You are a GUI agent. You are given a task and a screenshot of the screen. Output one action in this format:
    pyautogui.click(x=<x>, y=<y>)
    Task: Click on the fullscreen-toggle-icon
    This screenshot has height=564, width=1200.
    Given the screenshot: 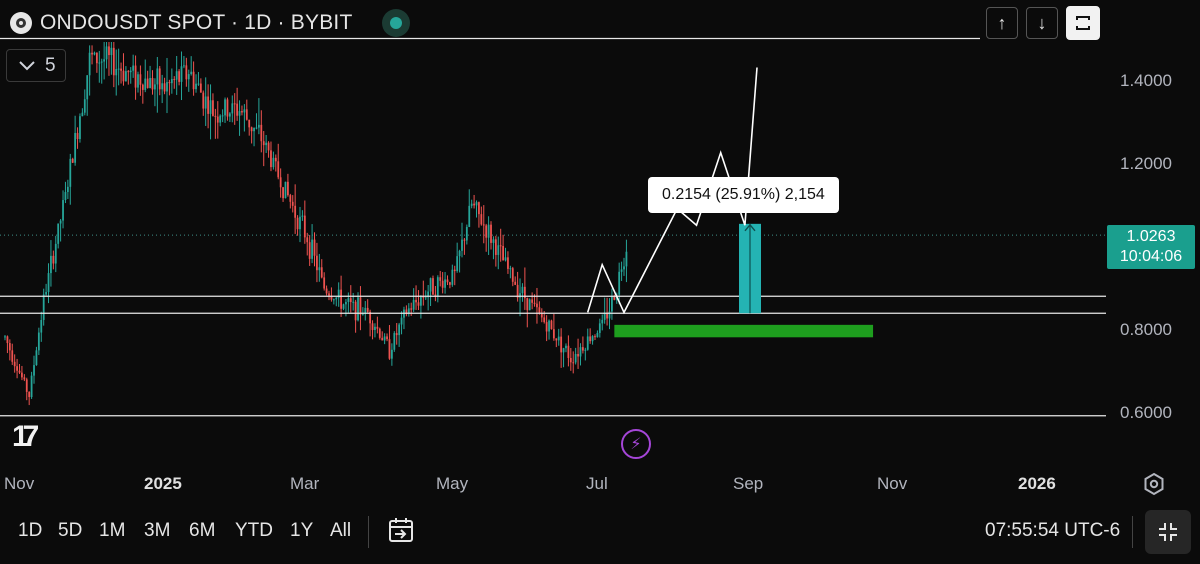 What is the action you would take?
    pyautogui.click(x=1083, y=23)
    